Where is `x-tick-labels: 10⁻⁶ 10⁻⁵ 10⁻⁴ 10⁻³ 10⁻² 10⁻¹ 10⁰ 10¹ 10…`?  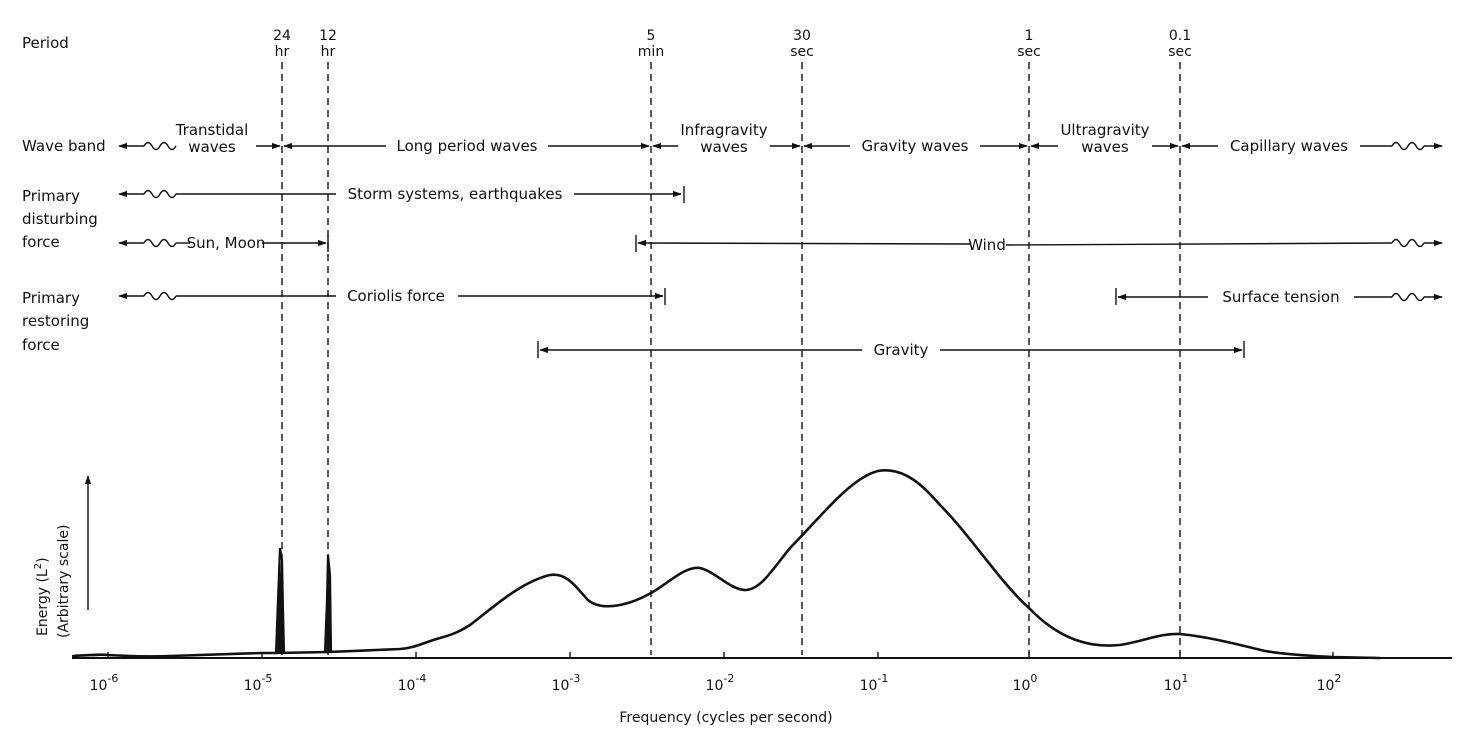 x-tick-labels: 10⁻⁶ 10⁻⁵ 10⁻⁴ 10⁻³ 10⁻² 10⁻¹ 10⁰ 10¹ 10… is located at coordinates (716, 683).